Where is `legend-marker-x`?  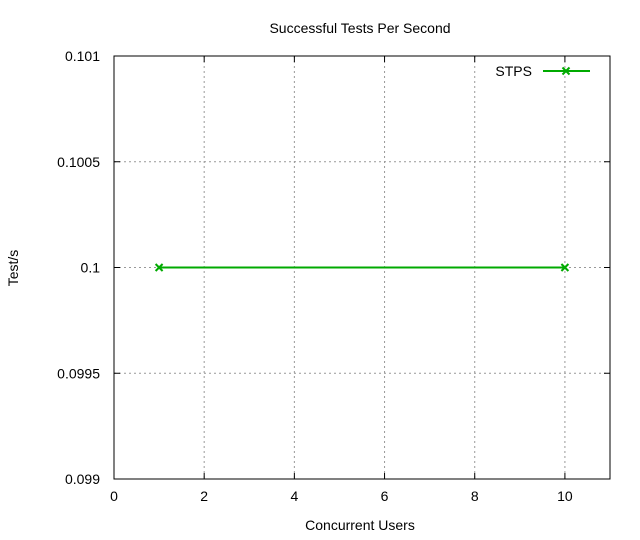
legend-marker-x is located at coordinates (566, 71).